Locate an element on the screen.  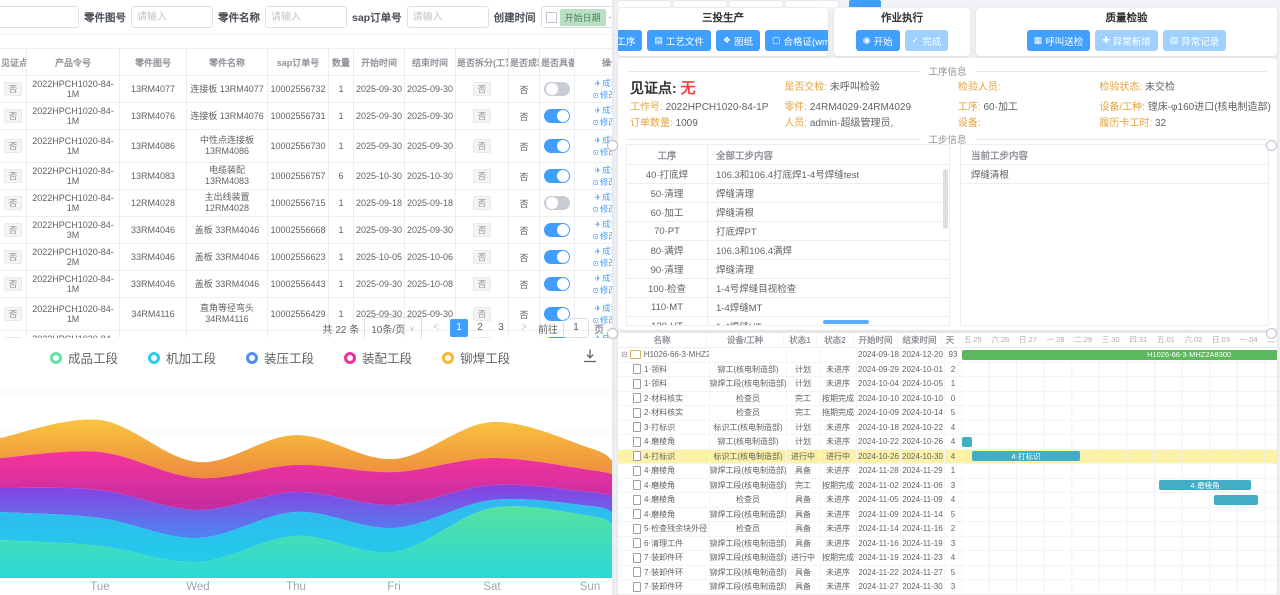
sap-order-input is located at coordinates (447, 17).